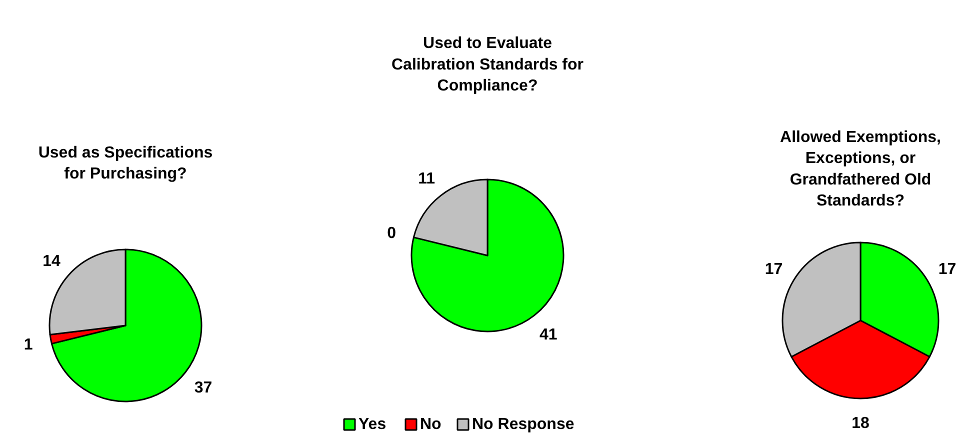 This screenshot has width=980, height=437. I want to click on chart-title: Allowed Exemptions, Exceptions, or Grandfathered Old Standards?, so click(860, 169).